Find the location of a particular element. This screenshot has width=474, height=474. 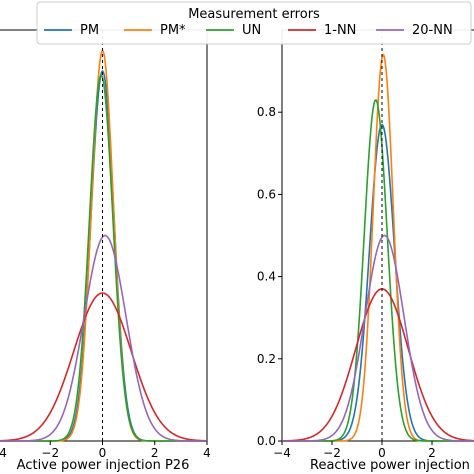

right-y-tick-label: 0.6 is located at coordinates (266, 194).